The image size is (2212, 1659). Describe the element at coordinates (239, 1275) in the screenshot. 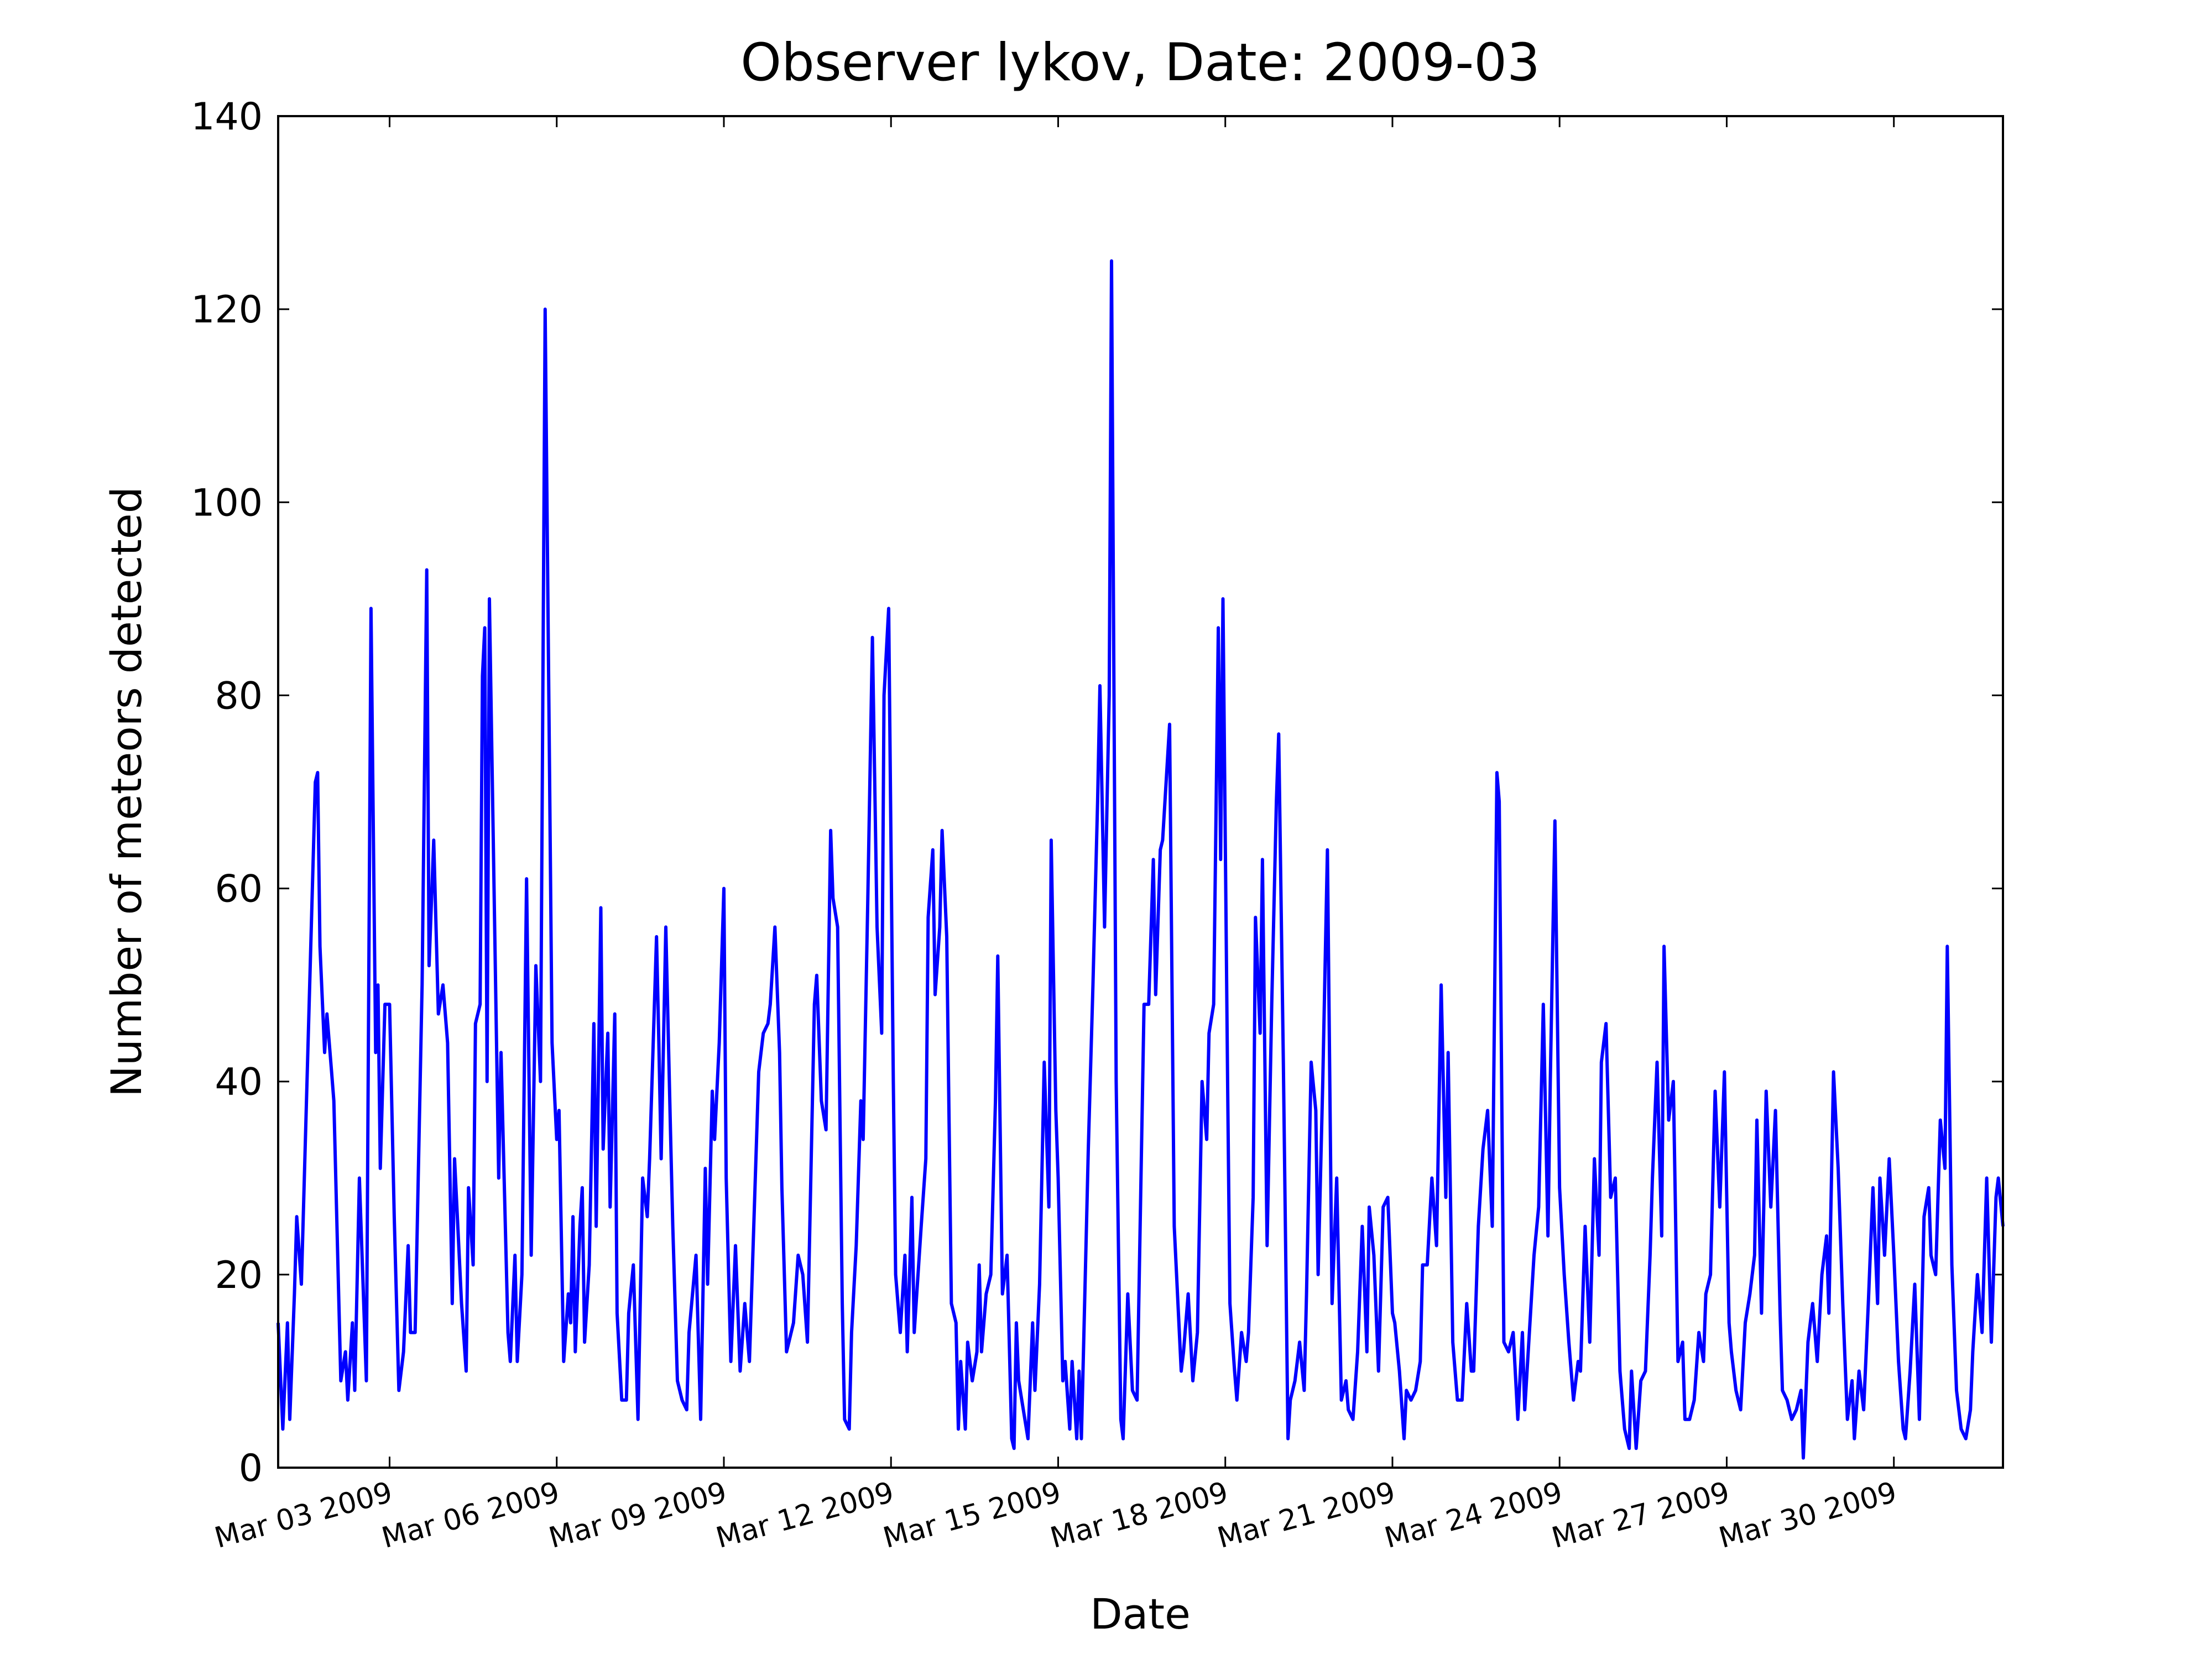

I see `y-tick-label: 20` at that location.